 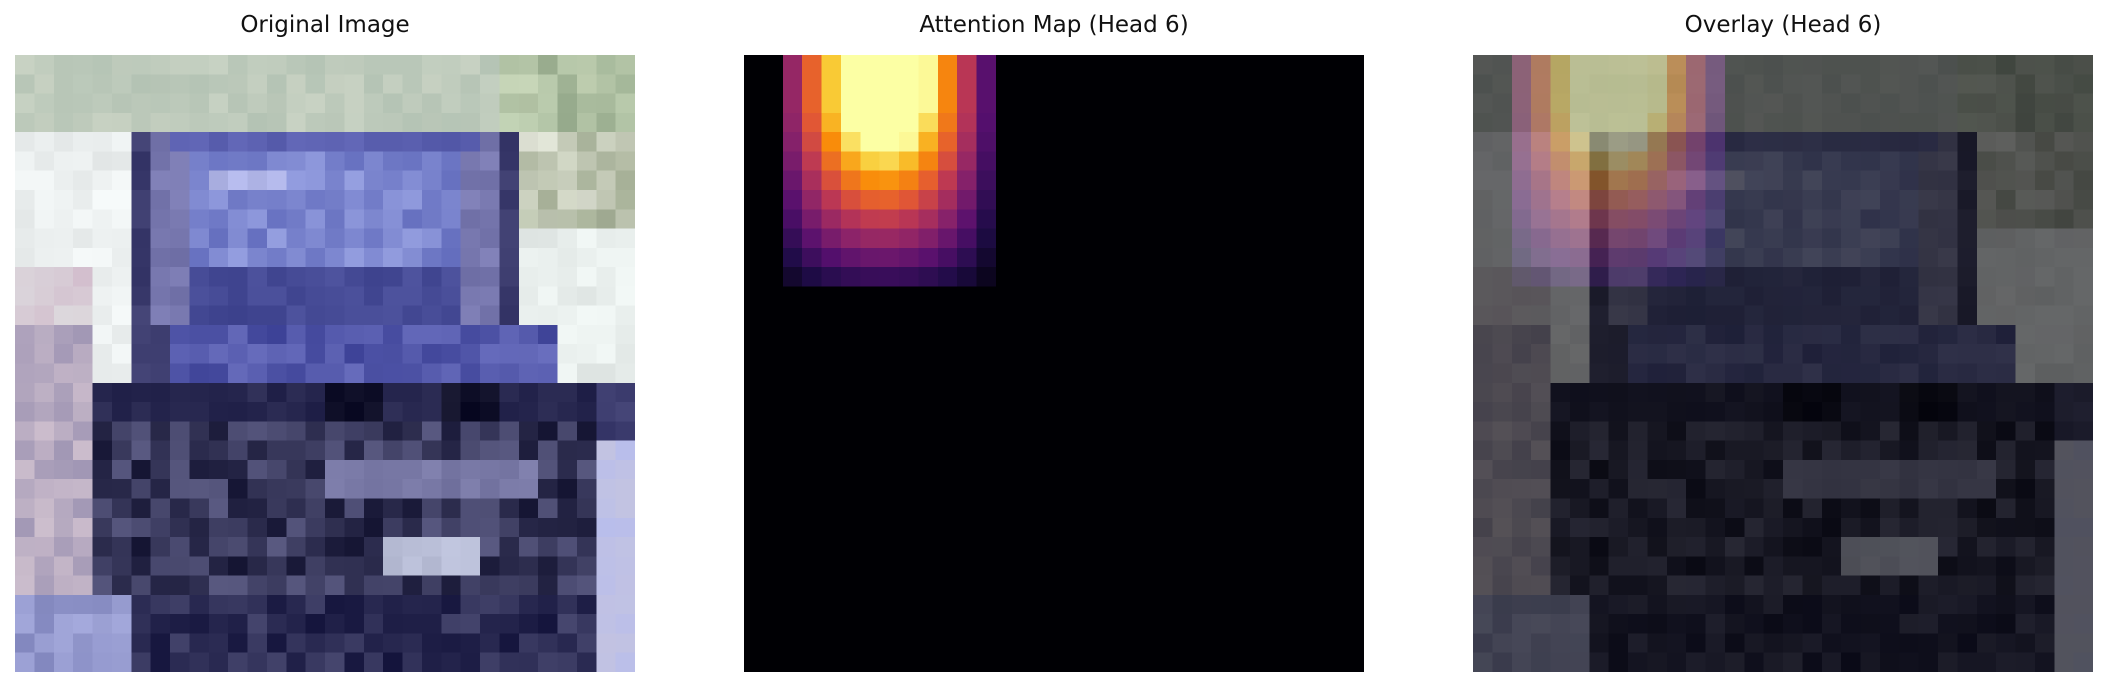 What do you see at coordinates (325, 25) in the screenshot?
I see `original-image-title: Original Image` at bounding box center [325, 25].